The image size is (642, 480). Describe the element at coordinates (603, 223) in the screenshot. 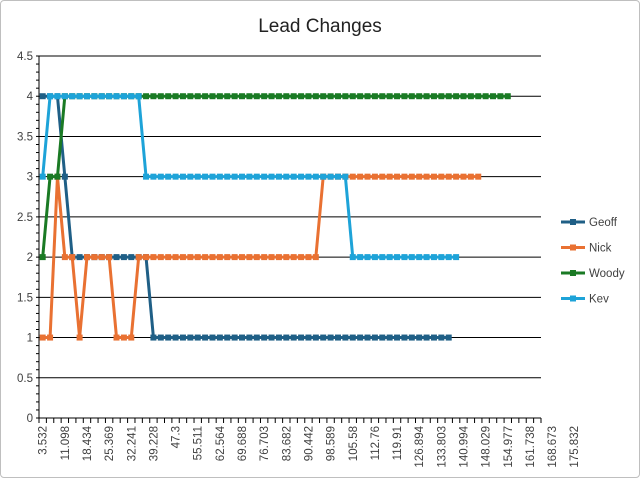

I see `legend-label: Geoff` at that location.